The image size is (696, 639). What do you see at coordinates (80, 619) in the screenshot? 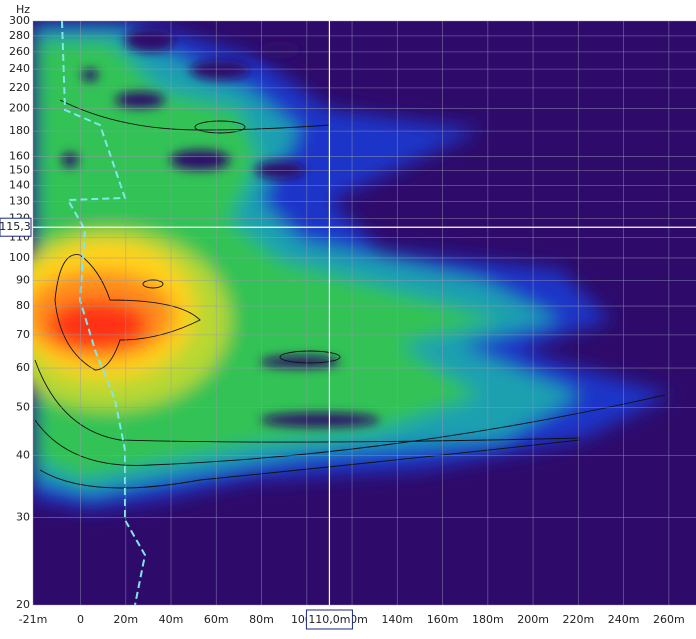
I see `x-tick-label: 0` at bounding box center [80, 619].